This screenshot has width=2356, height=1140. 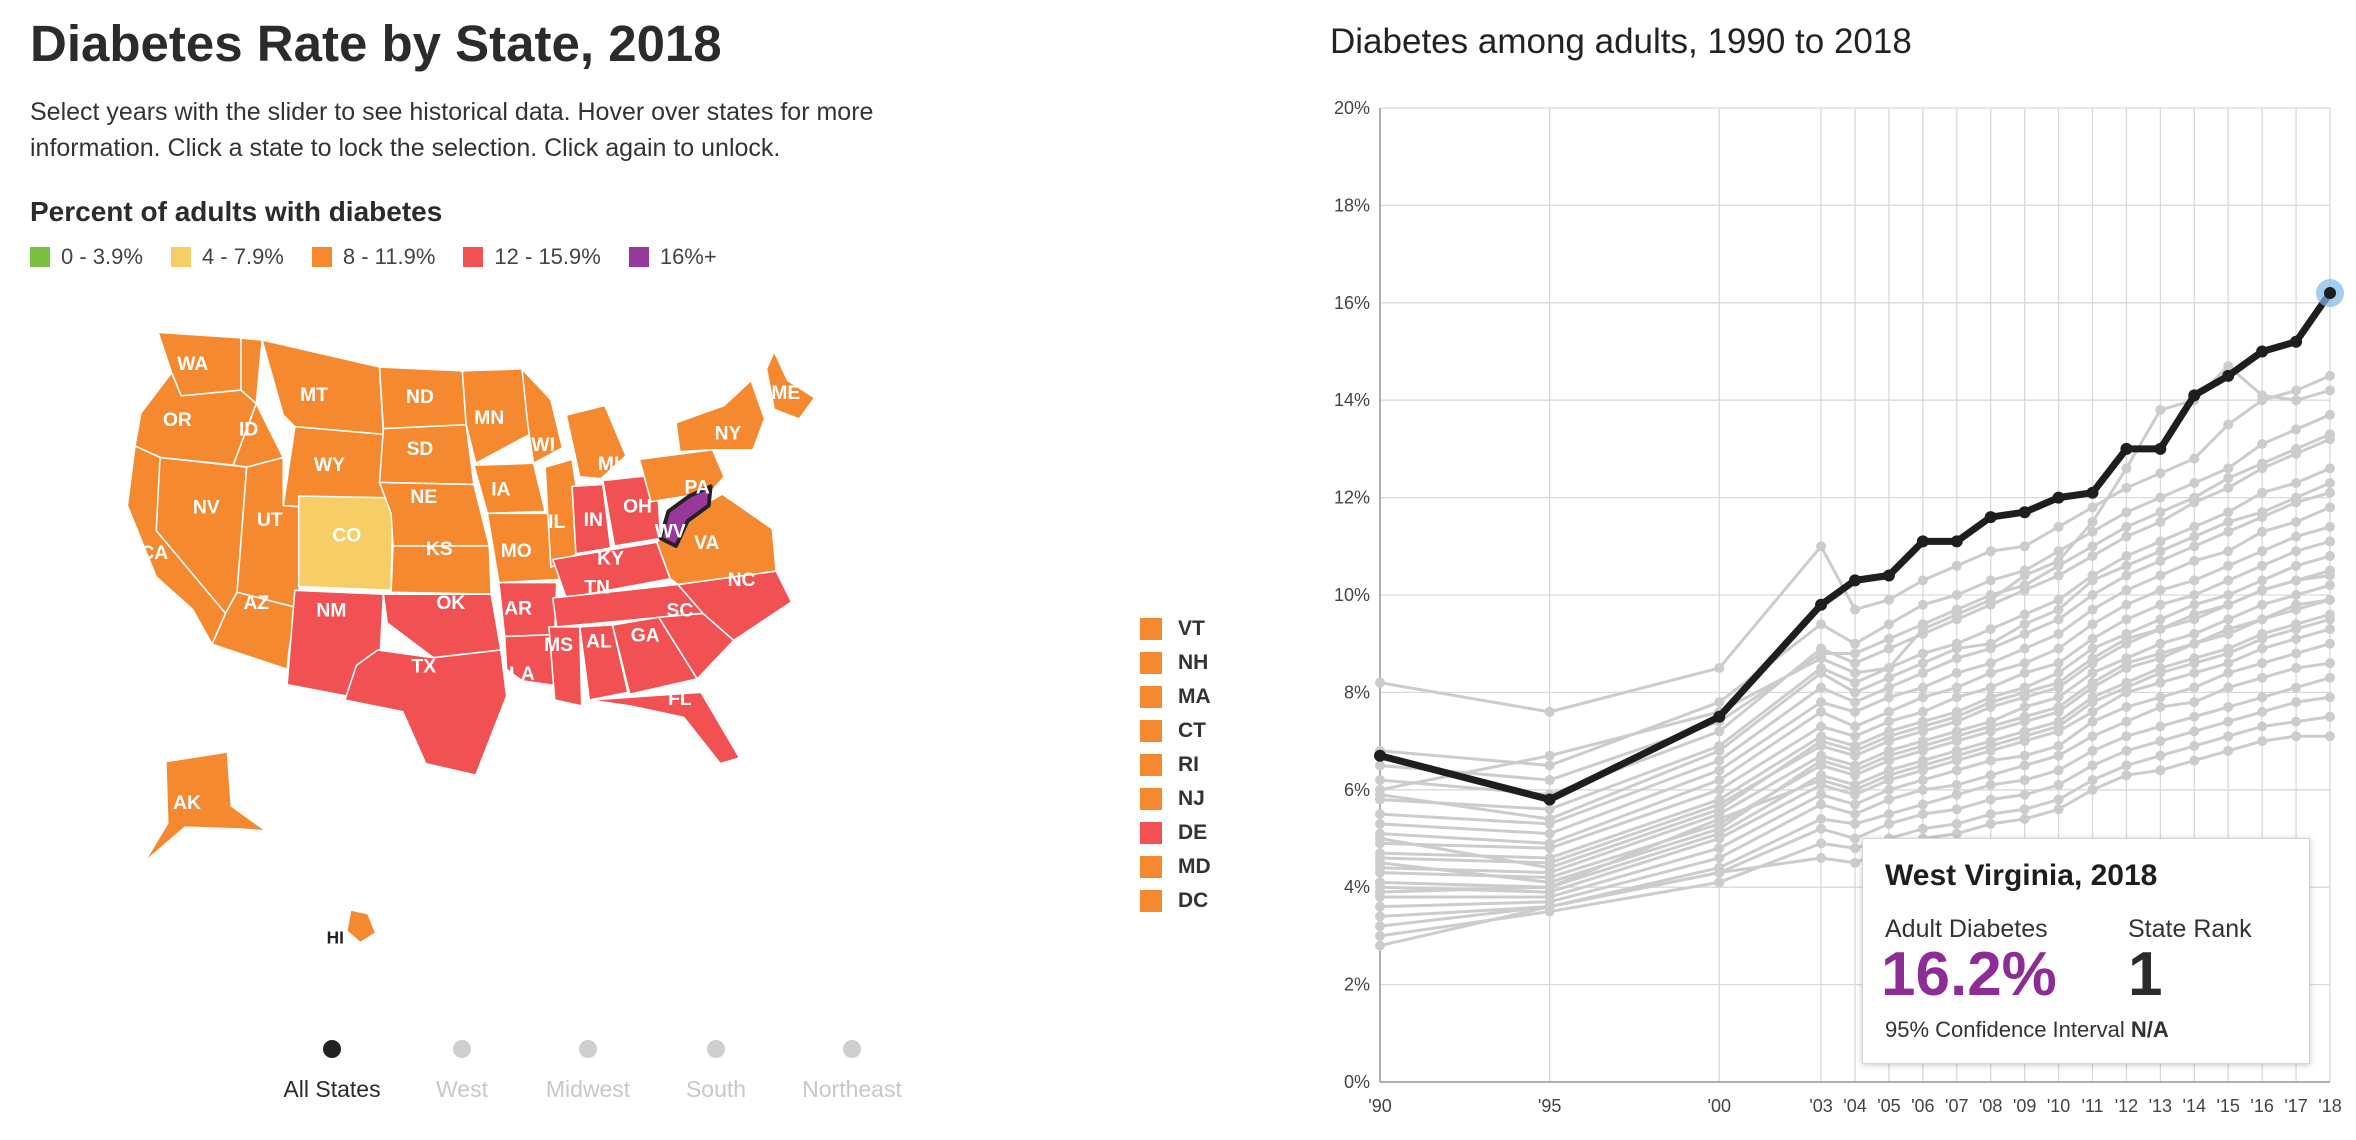 I want to click on small-state-ma: MA, so click(x=1175, y=697).